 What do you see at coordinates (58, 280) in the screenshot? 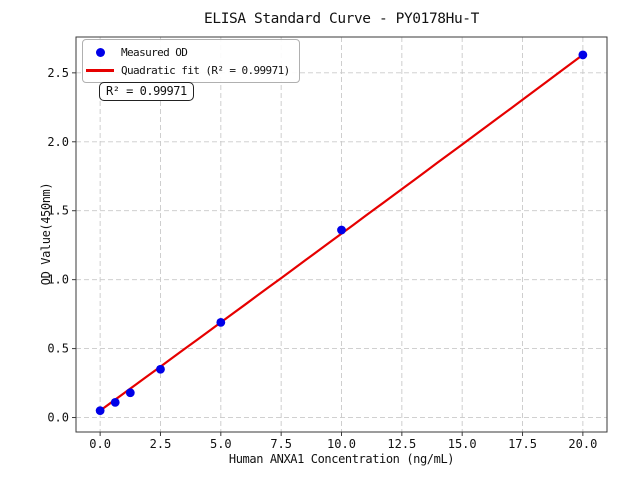
I see `y-tick-label: 1.0` at bounding box center [58, 280].